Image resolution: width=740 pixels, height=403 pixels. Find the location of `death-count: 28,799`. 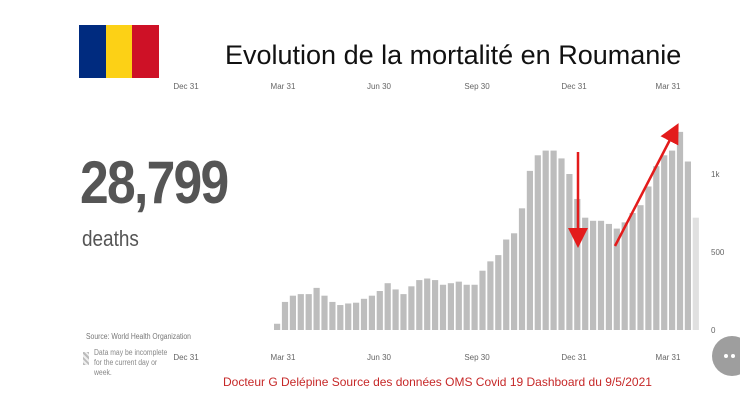

death-count: 28,799 is located at coordinates (154, 182).